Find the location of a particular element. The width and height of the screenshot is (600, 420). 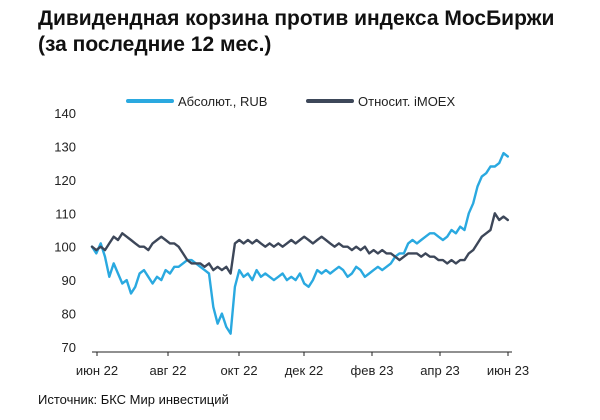

y-tick-label: 110 is located at coordinates (65, 213).